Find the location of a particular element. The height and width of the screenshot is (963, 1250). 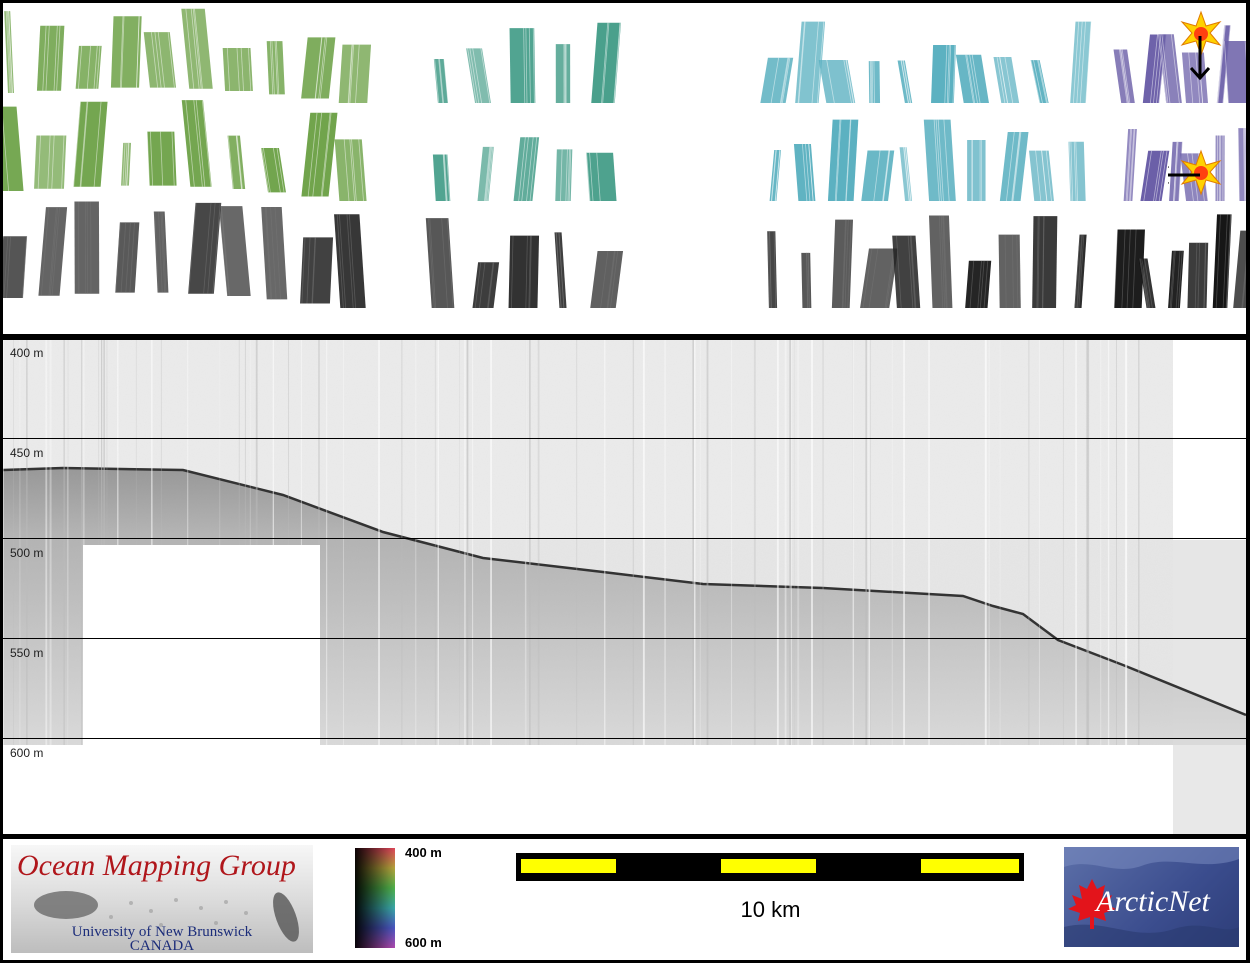

scale-bar is located at coordinates (770, 867).